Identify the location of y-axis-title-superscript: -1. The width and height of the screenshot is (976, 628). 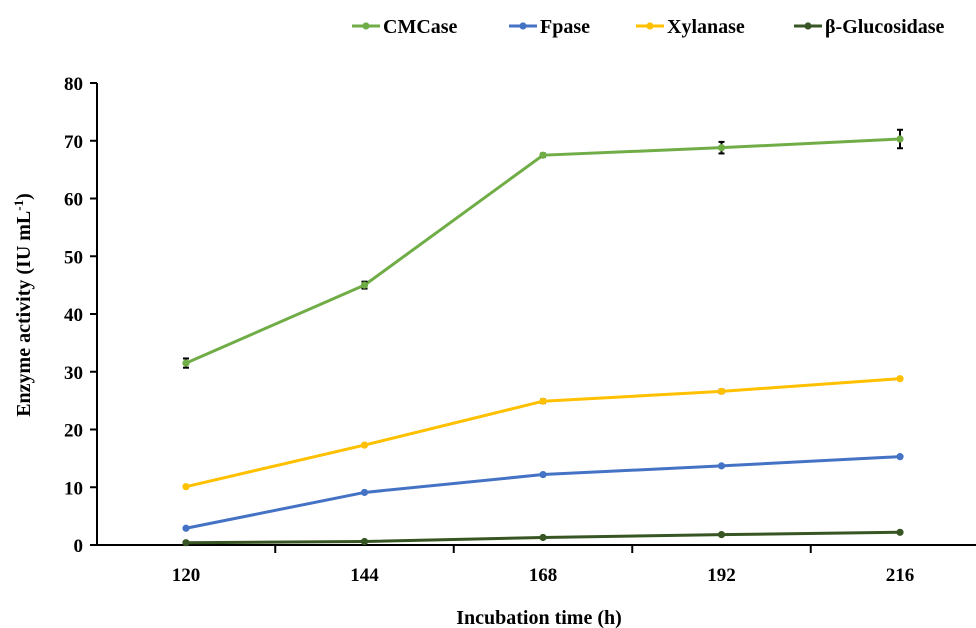
(18, 205).